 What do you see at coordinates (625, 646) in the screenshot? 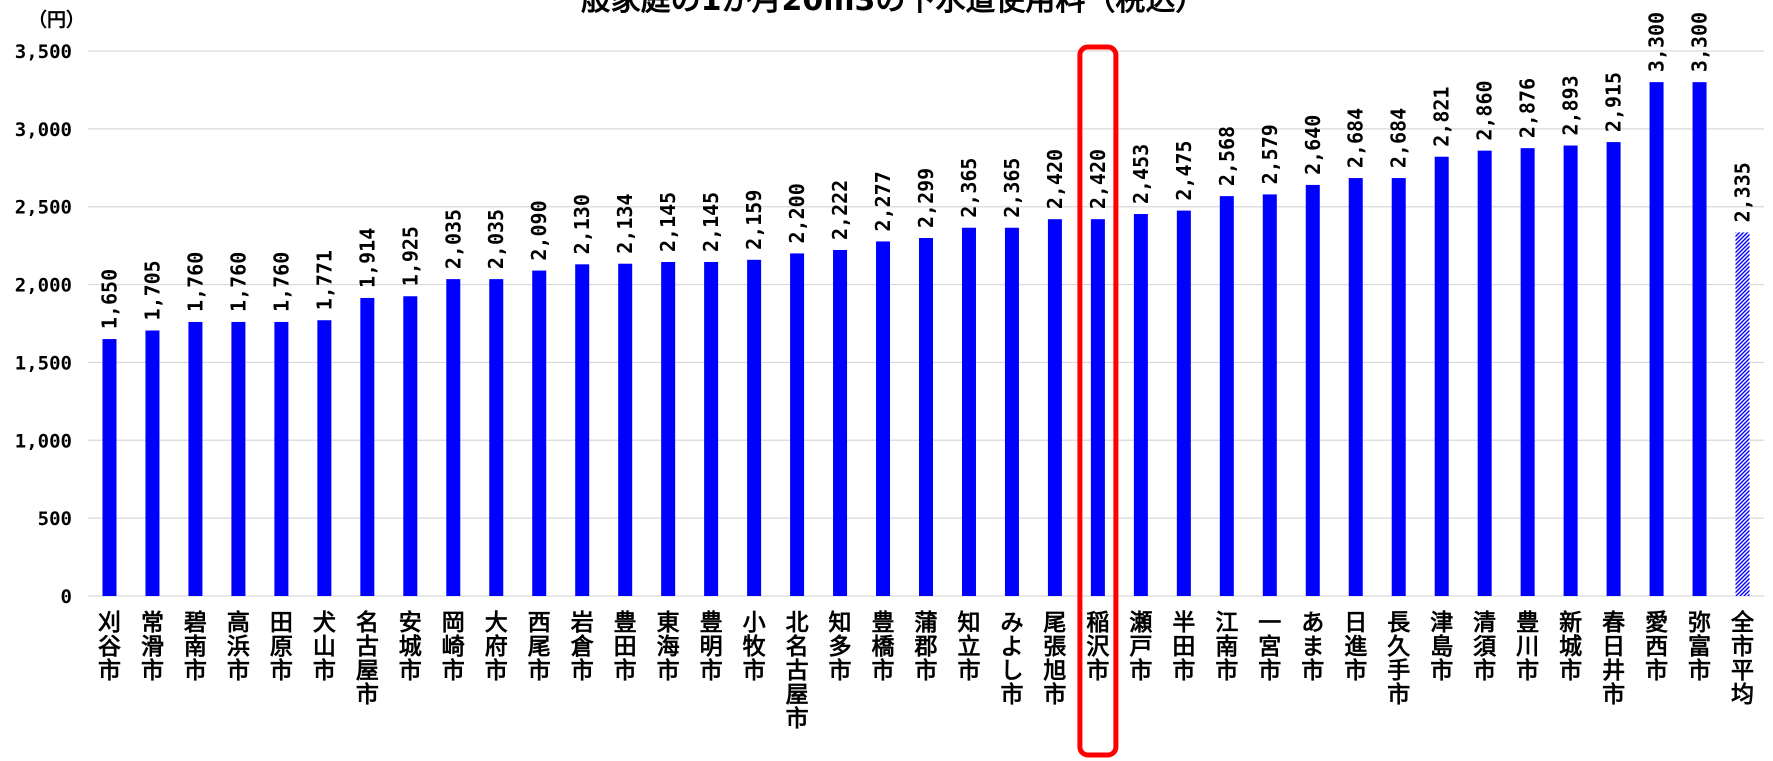
I see `category-label: 豊田市` at bounding box center [625, 646].